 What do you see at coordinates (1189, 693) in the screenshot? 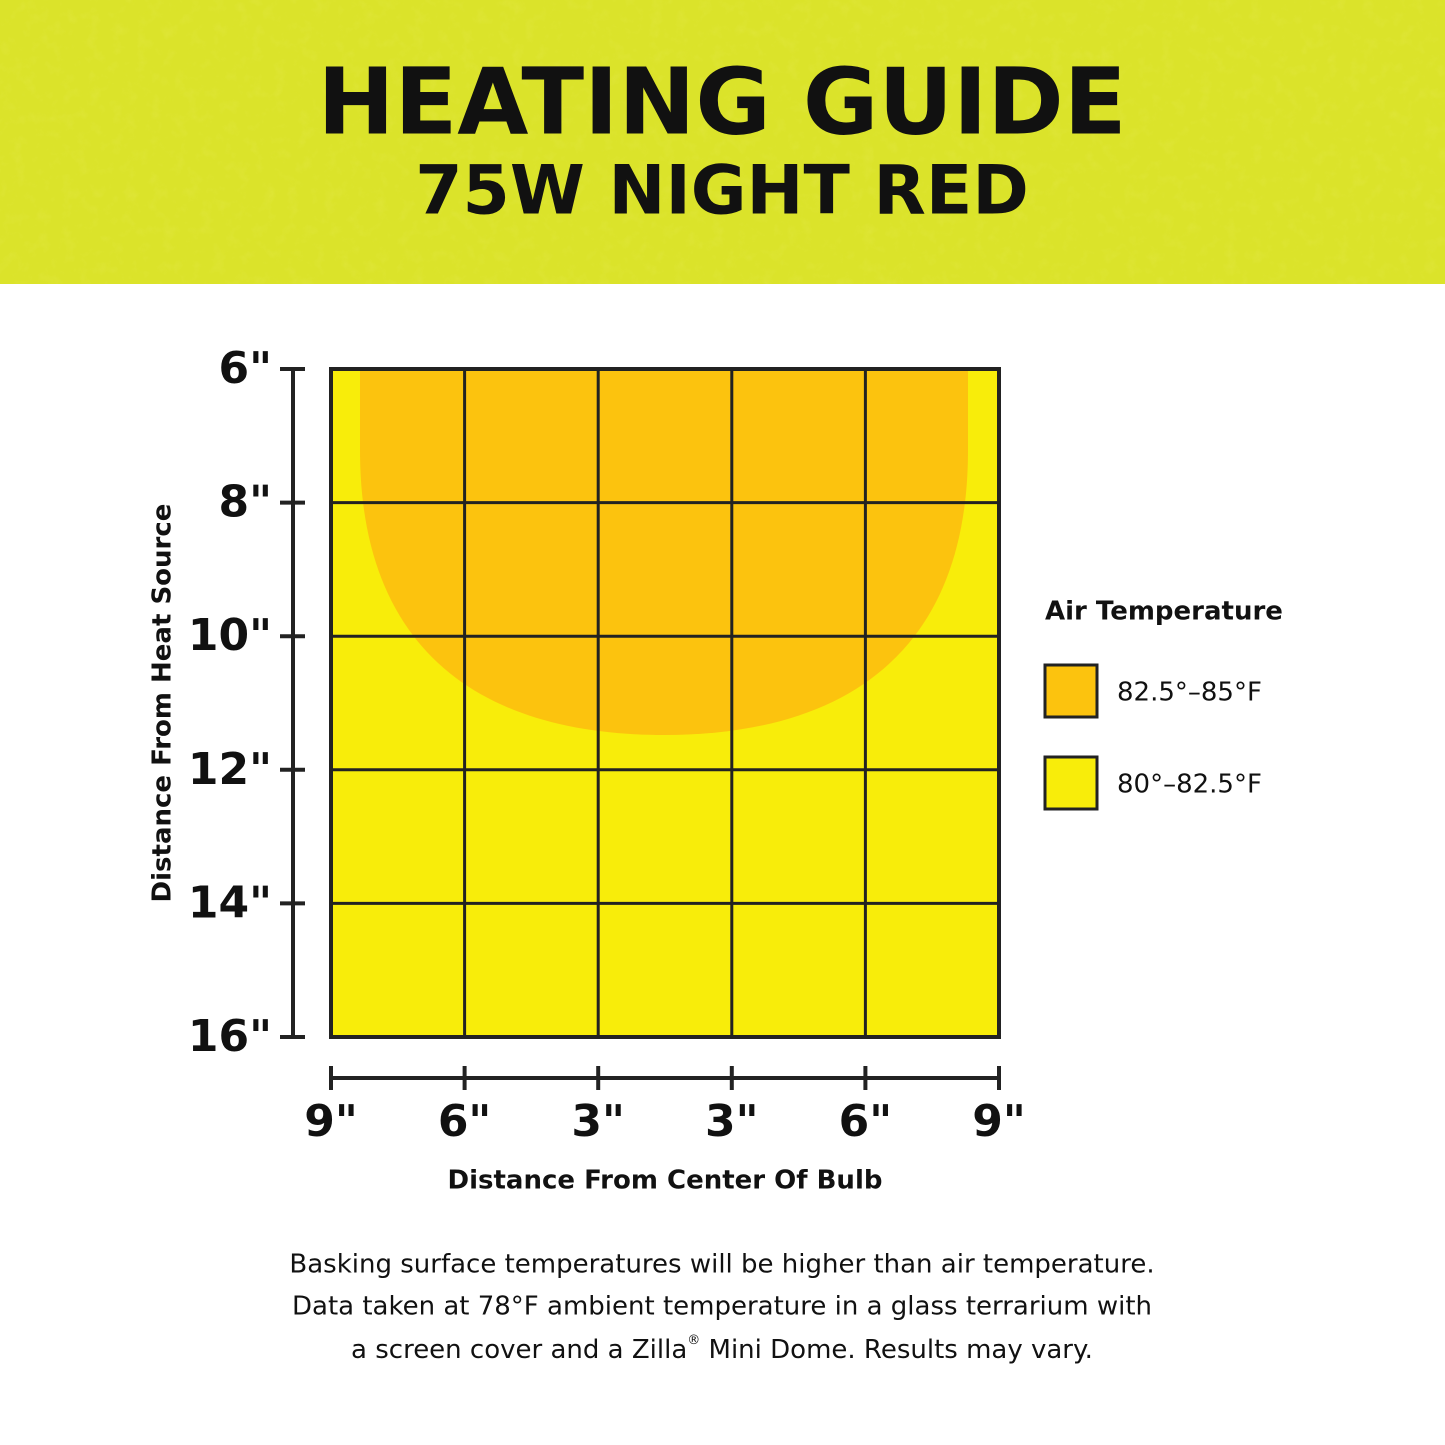
I see `legend-label: 82.5°–85°F` at bounding box center [1189, 693].